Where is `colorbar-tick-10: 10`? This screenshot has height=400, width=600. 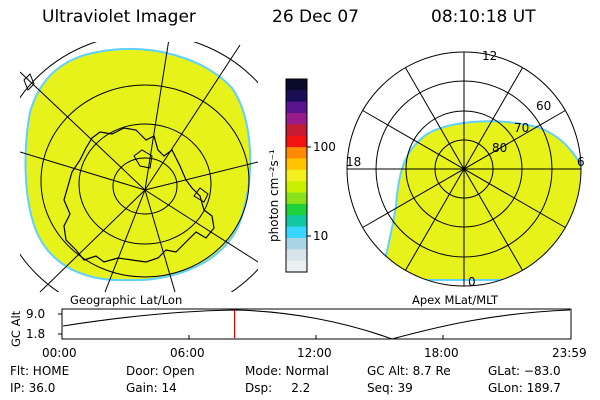
colorbar-tick-10: 10 is located at coordinates (320, 236).